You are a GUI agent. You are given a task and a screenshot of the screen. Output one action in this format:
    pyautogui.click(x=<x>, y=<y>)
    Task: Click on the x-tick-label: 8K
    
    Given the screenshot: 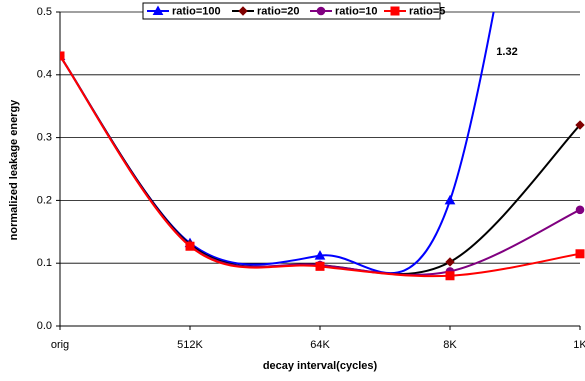 What is the action you would take?
    pyautogui.click(x=450, y=345)
    